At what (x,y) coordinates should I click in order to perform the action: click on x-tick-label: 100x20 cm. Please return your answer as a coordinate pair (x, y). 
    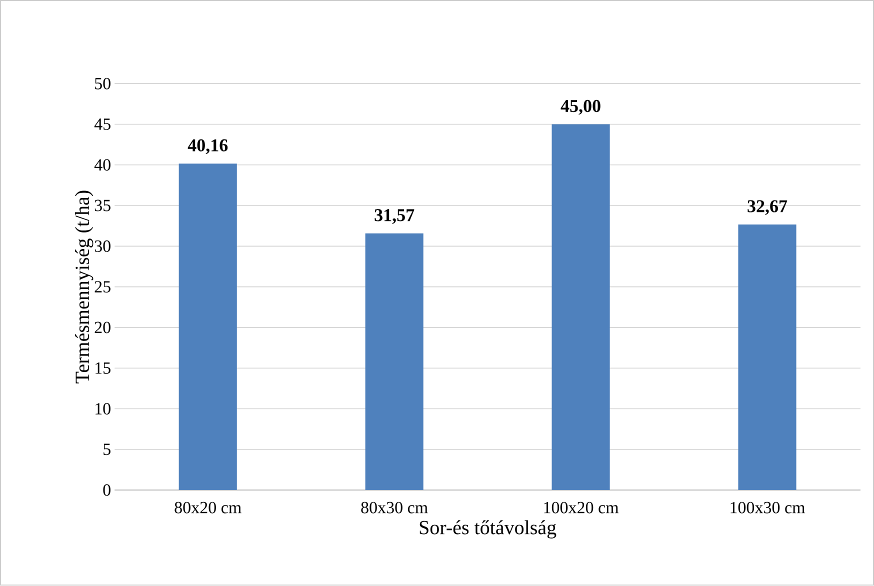
    Looking at the image, I should click on (581, 508).